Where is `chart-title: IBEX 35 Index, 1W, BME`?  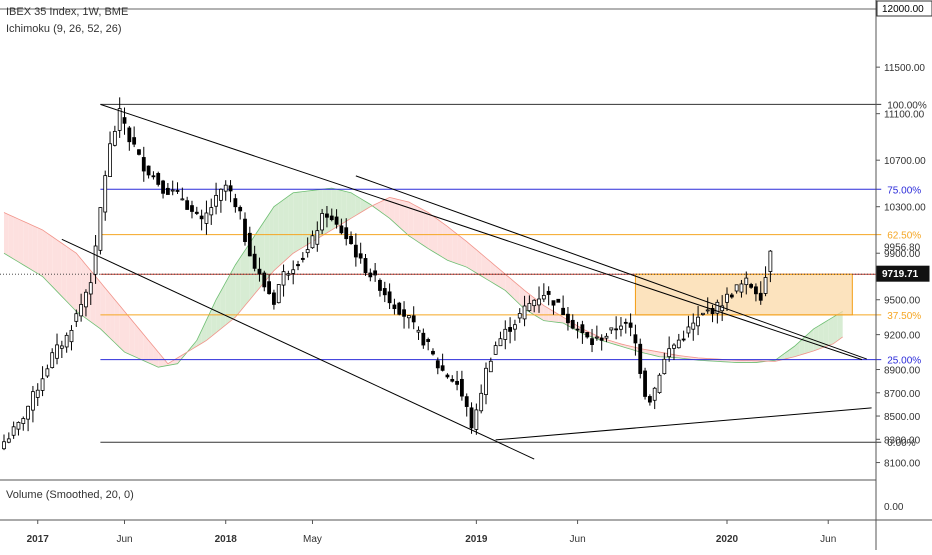 chart-title: IBEX 35 Index, 1W, BME is located at coordinates (67, 12).